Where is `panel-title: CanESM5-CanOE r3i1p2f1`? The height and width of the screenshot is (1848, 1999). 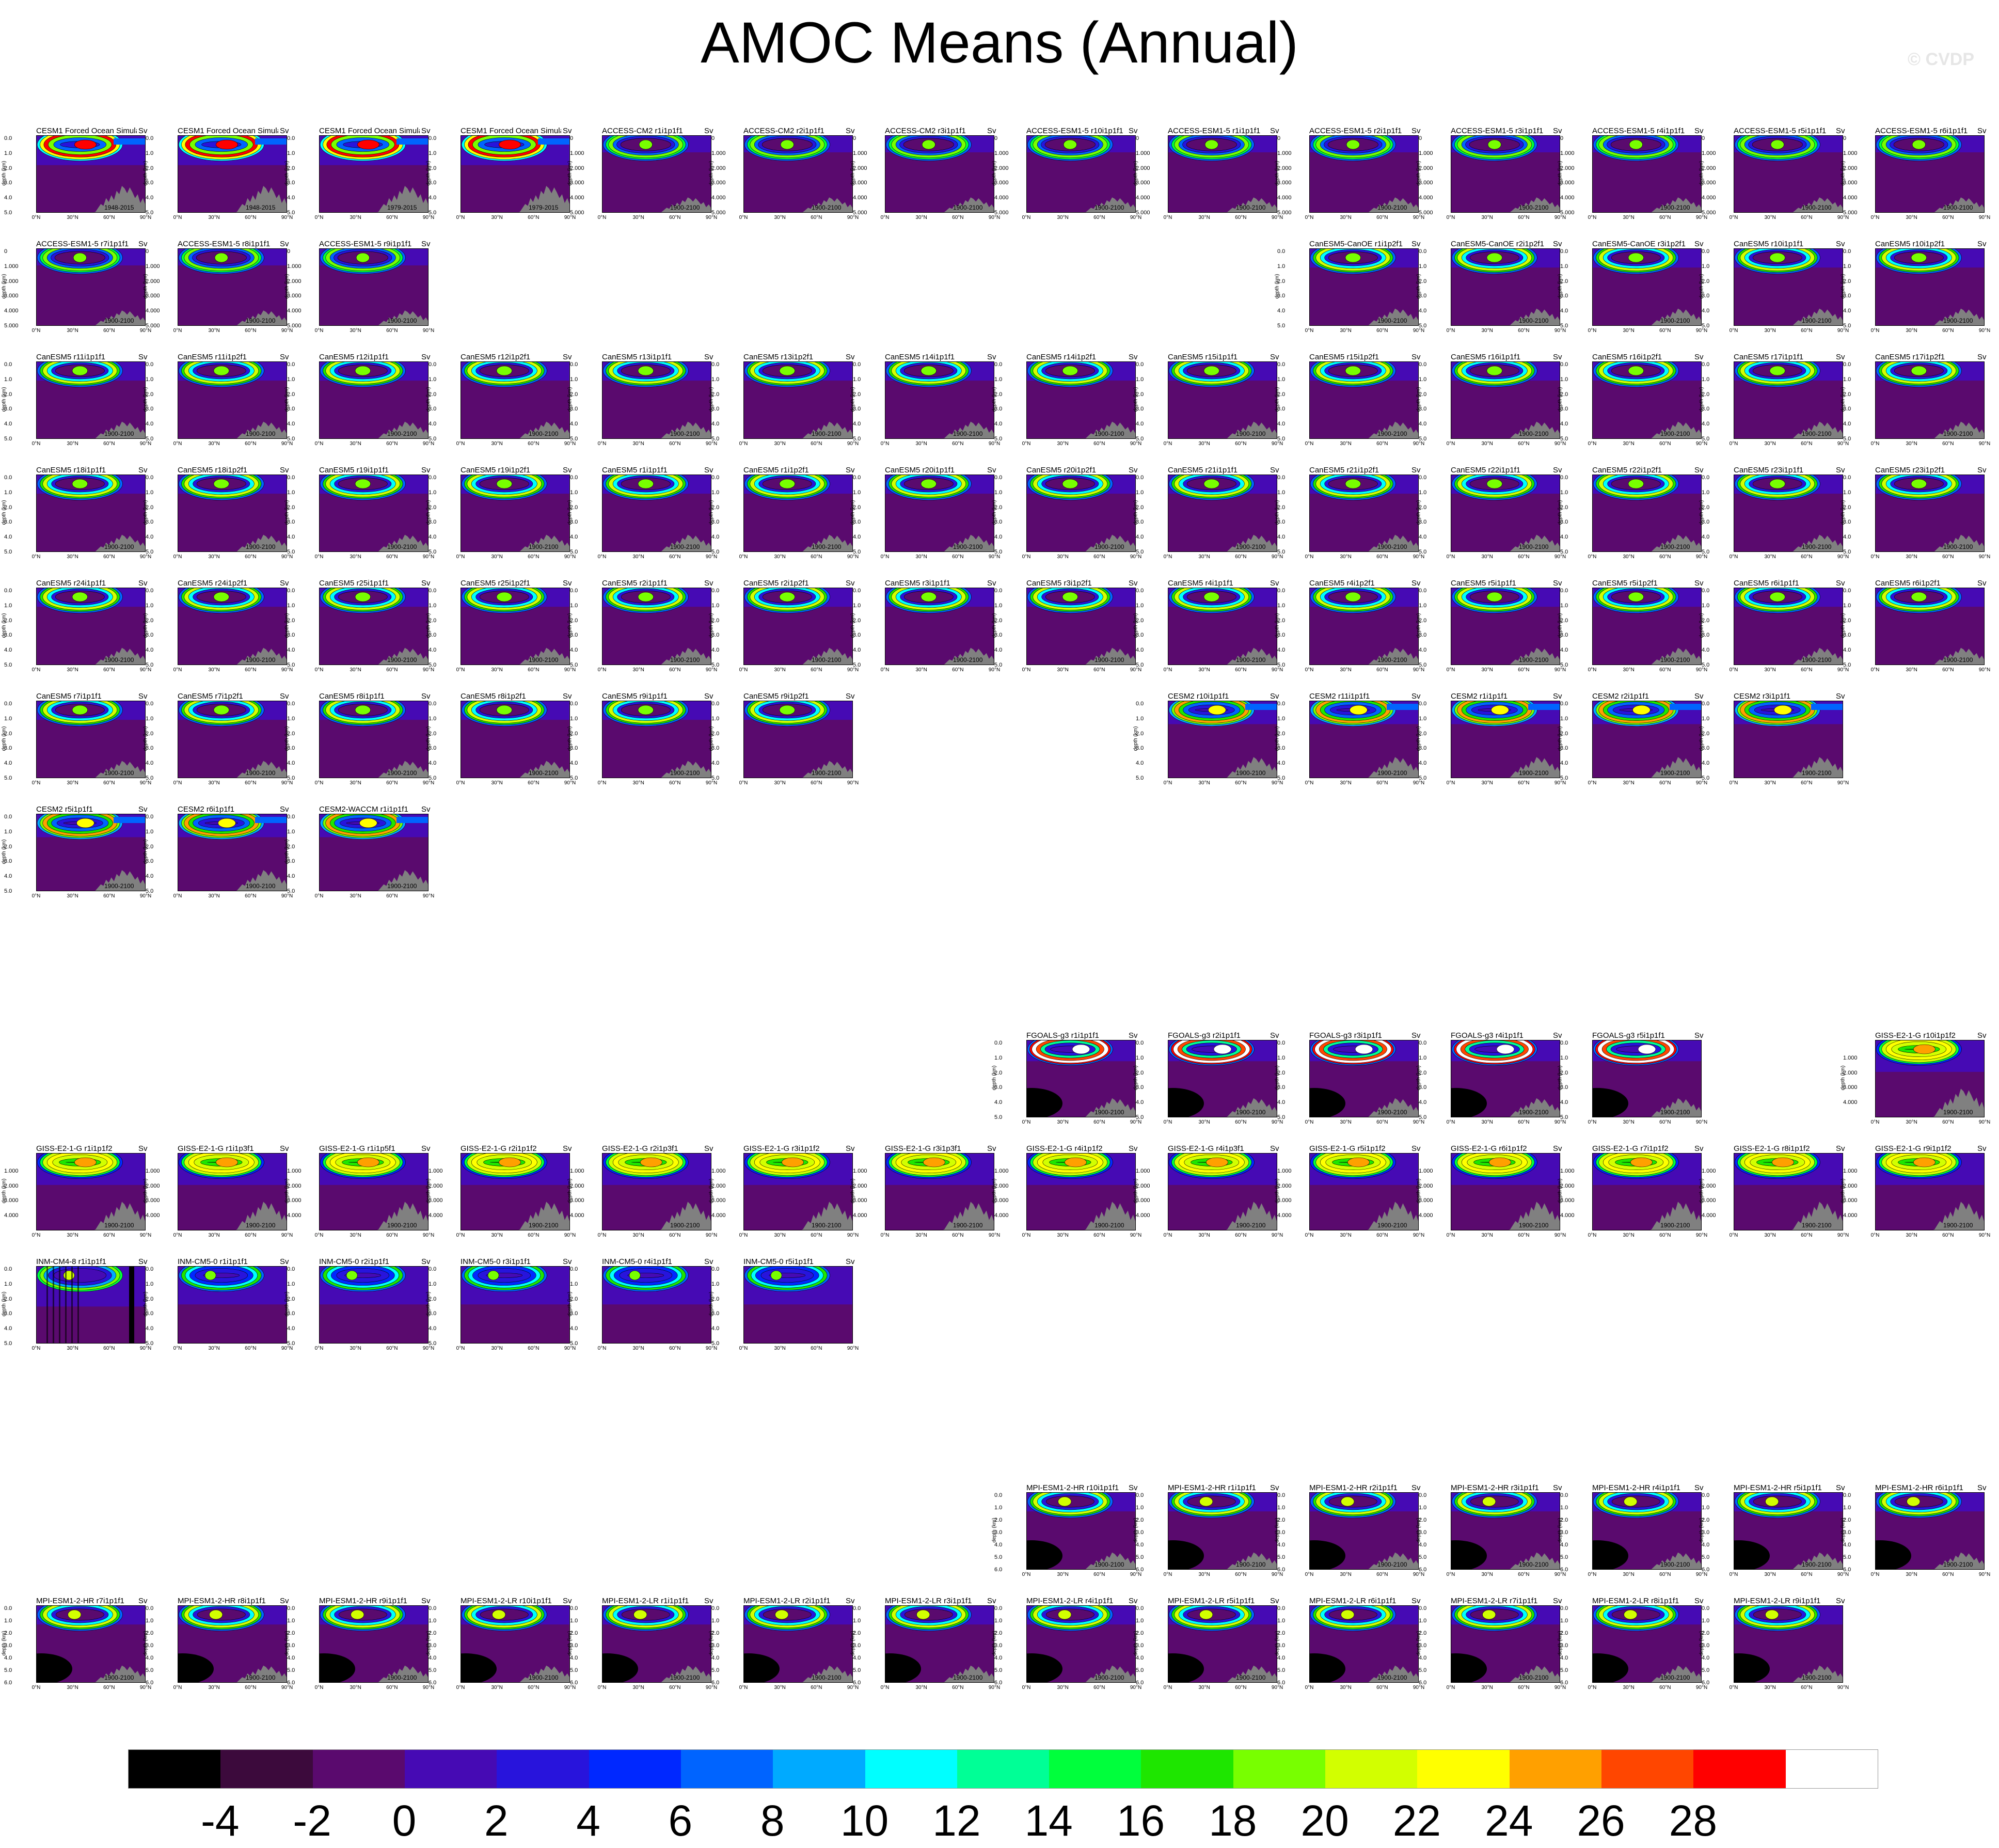 panel-title: CanESM5-CanOE r3i1p2f1 is located at coordinates (1639, 244).